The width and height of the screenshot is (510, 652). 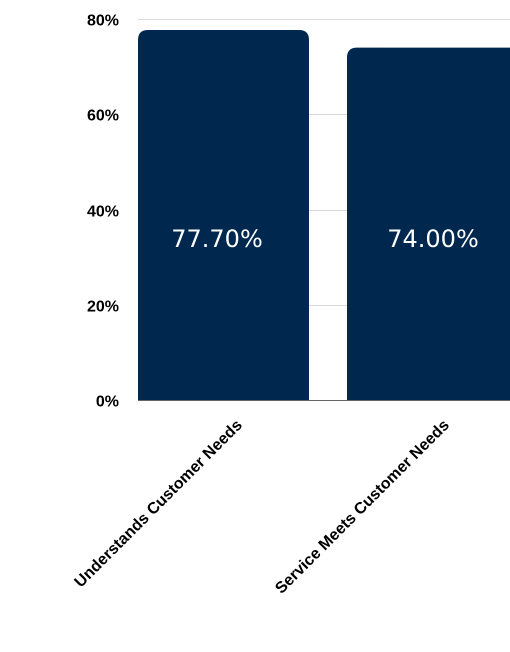 I want to click on x-tick-label: Service Meets Customer Needs, so click(x=362, y=507).